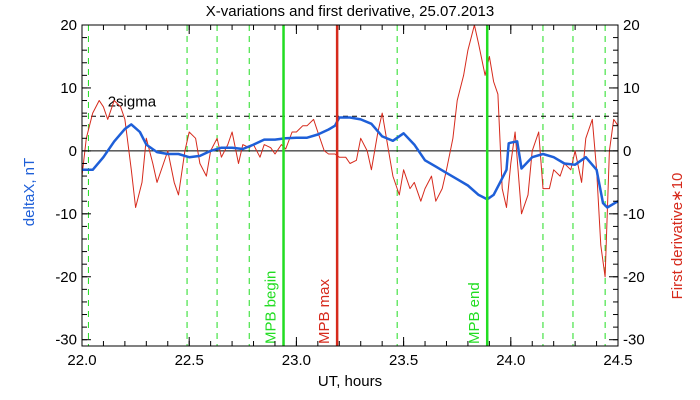  I want to click on y-right-tick-label-1: 10, so click(631, 88).